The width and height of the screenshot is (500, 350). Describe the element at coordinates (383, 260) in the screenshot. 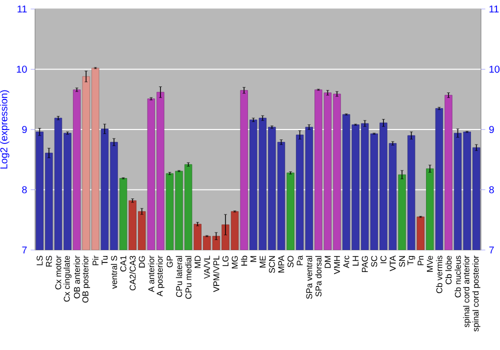

I see `x-tick-label: IC` at that location.